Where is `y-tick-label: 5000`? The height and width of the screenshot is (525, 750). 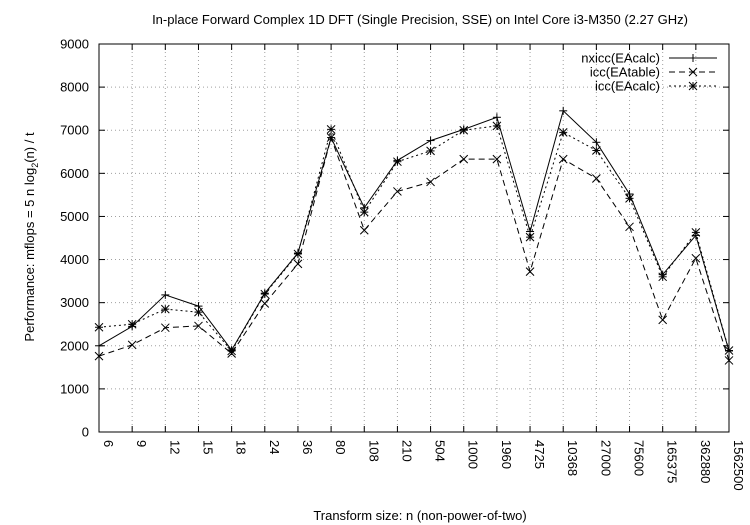
y-tick-label: 5000 is located at coordinates (74, 216).